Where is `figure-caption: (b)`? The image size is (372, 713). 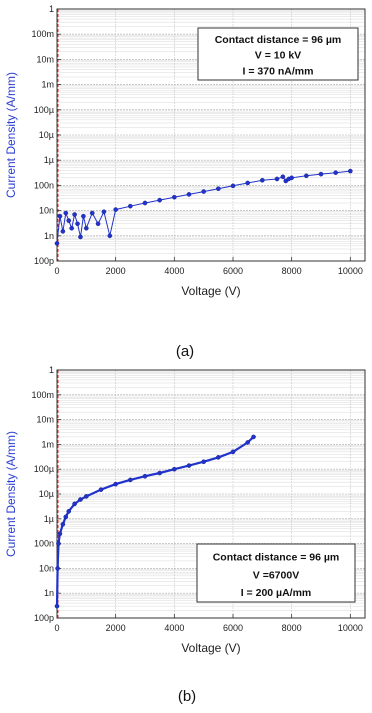 figure-caption: (b) is located at coordinates (187, 696).